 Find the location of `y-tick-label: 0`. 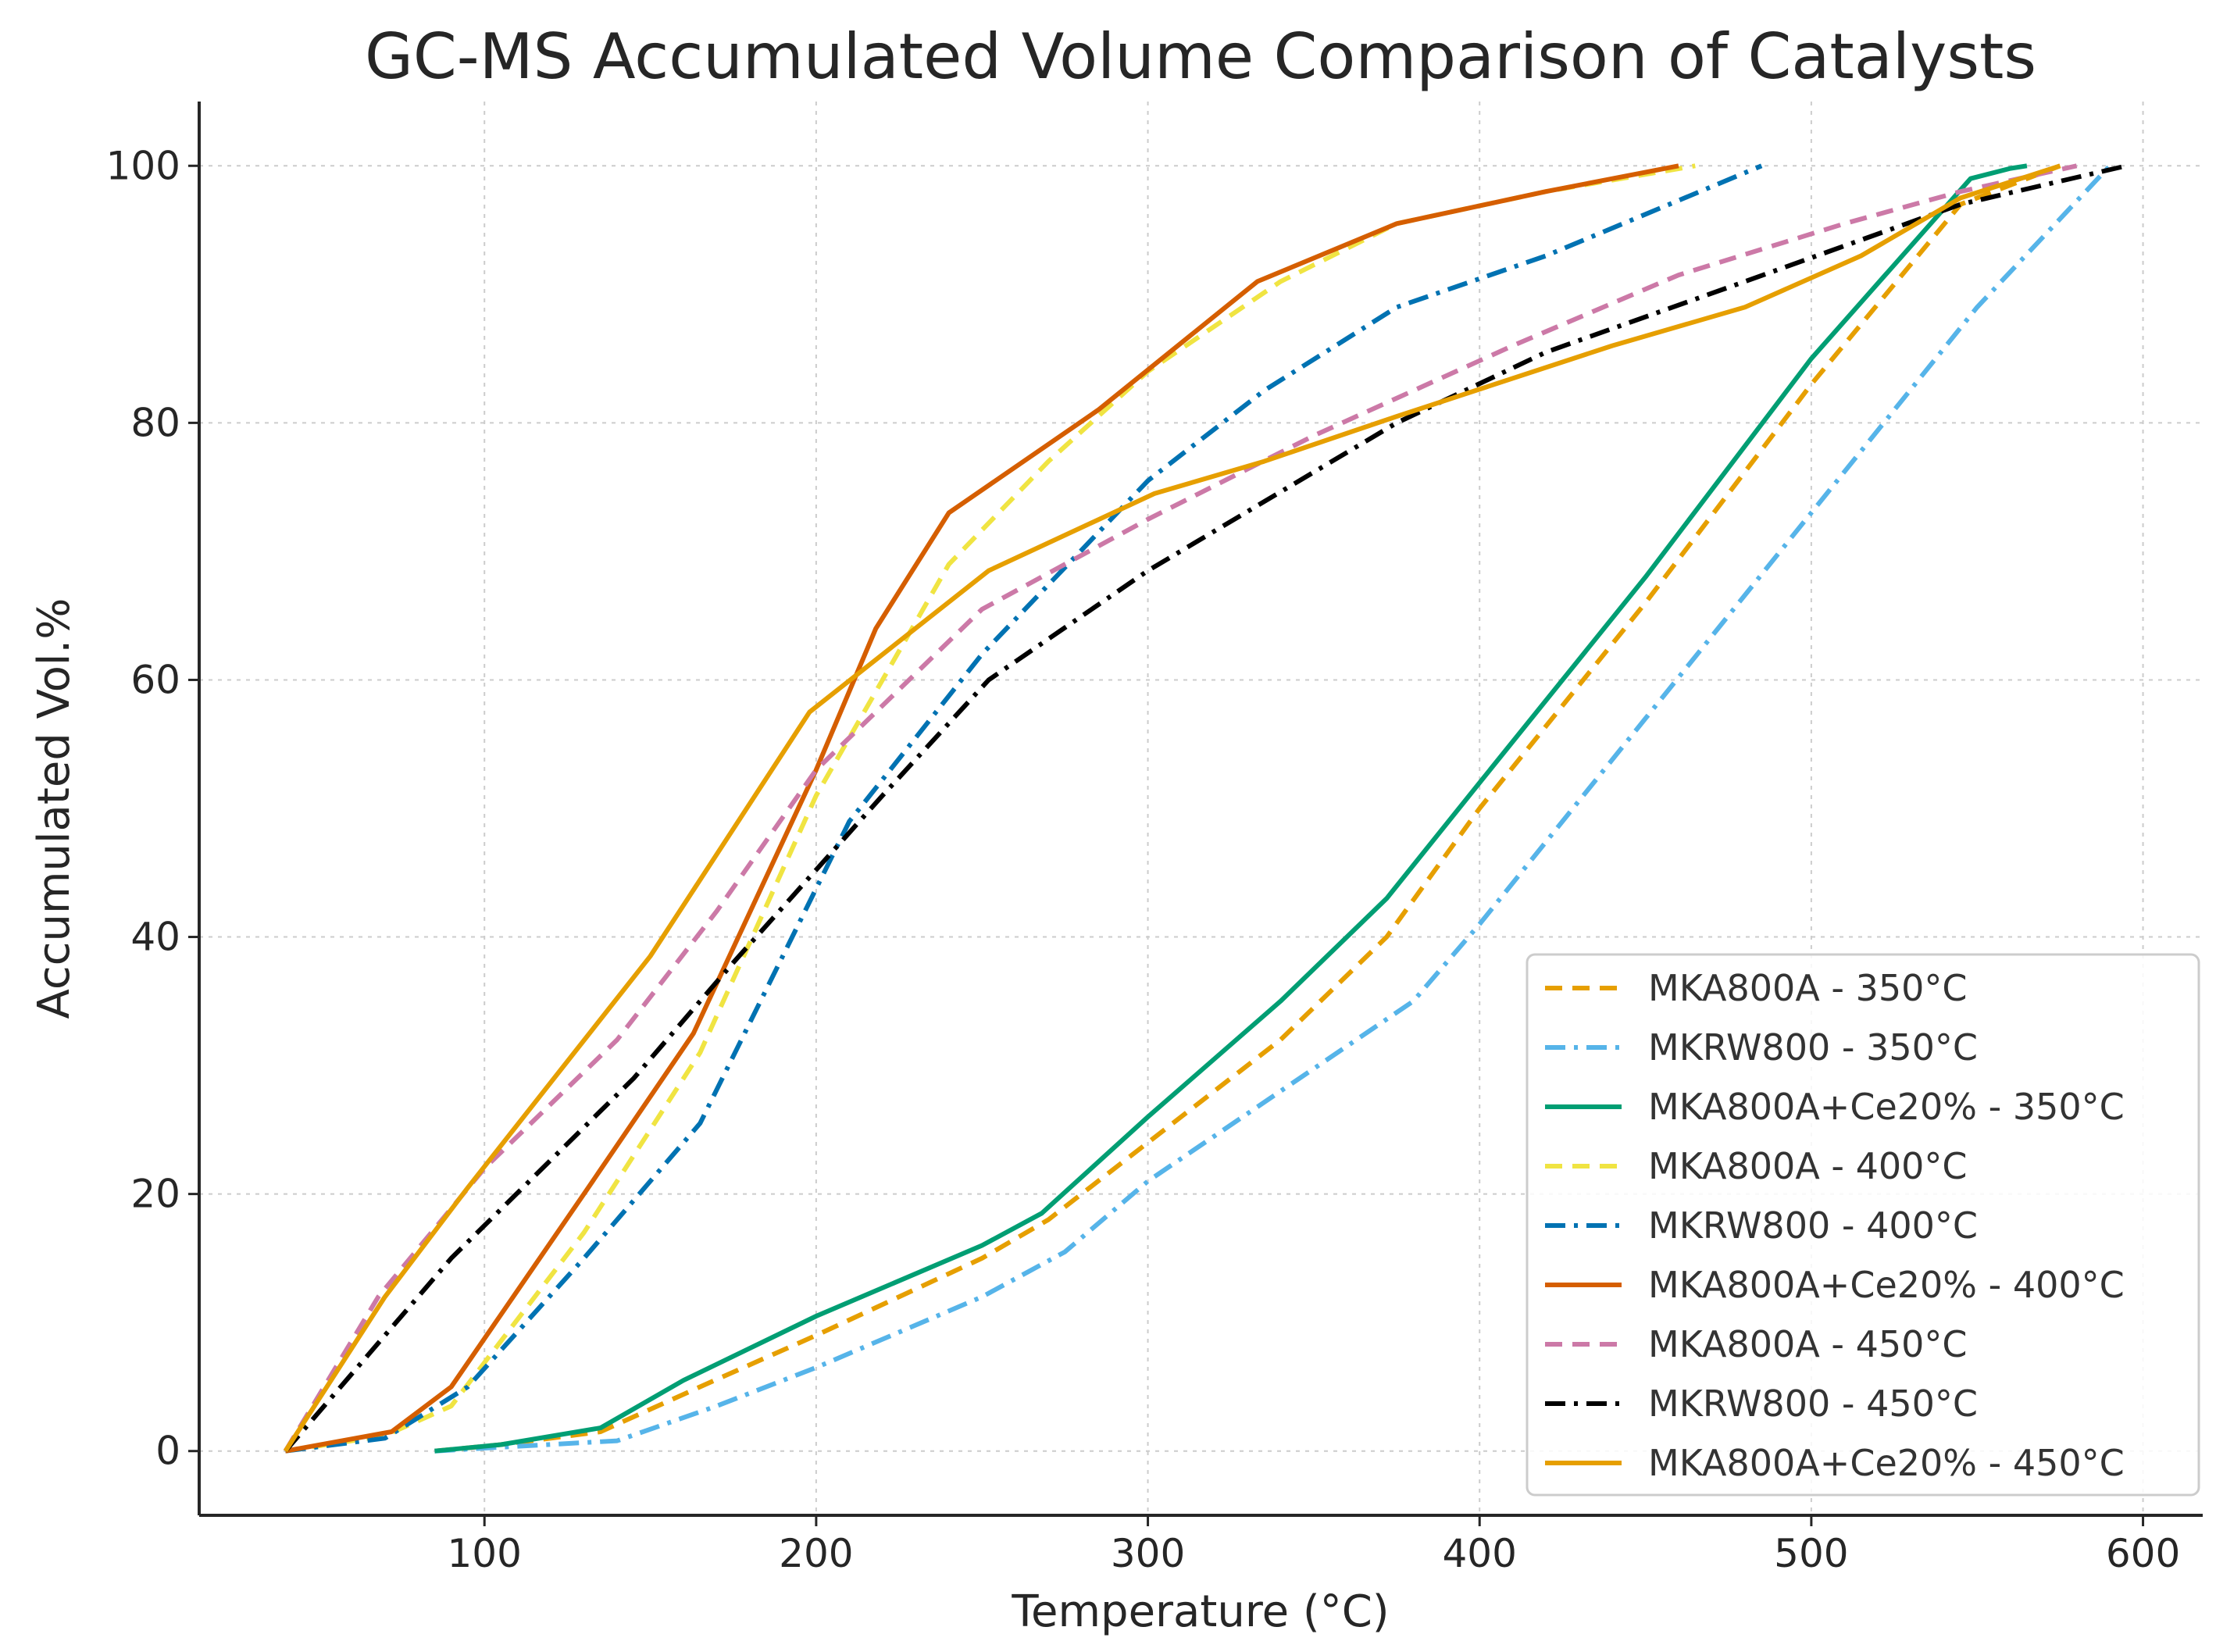

y-tick-label: 0 is located at coordinates (167, 1451).